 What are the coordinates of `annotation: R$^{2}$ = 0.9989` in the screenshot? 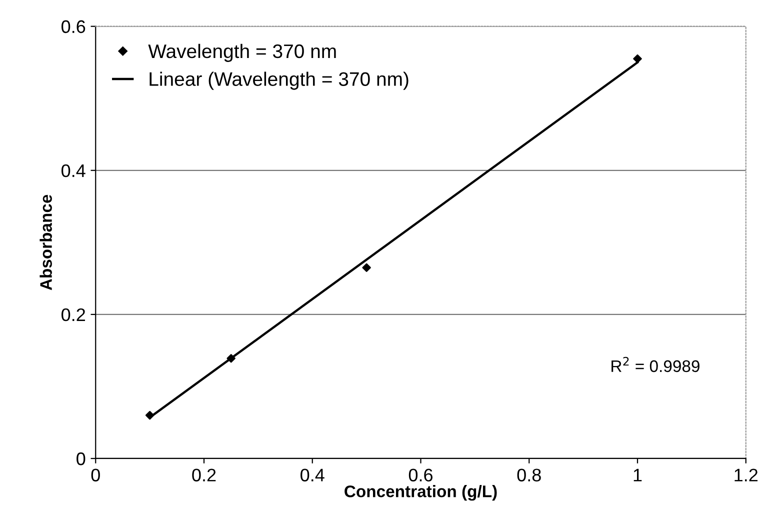 It's located at (656, 364).